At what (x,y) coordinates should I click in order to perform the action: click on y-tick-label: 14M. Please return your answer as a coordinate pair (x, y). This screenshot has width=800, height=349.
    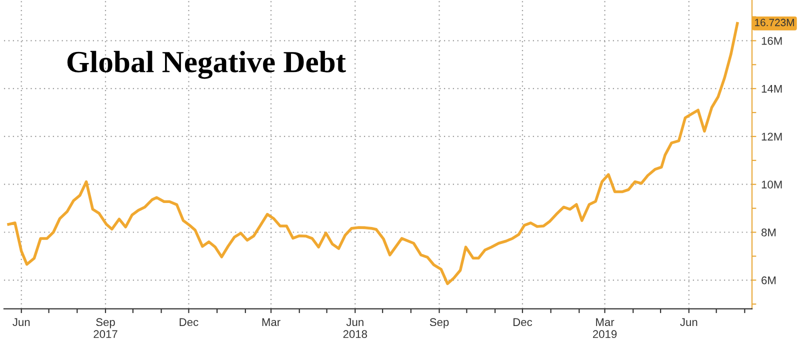
    Looking at the image, I should click on (772, 88).